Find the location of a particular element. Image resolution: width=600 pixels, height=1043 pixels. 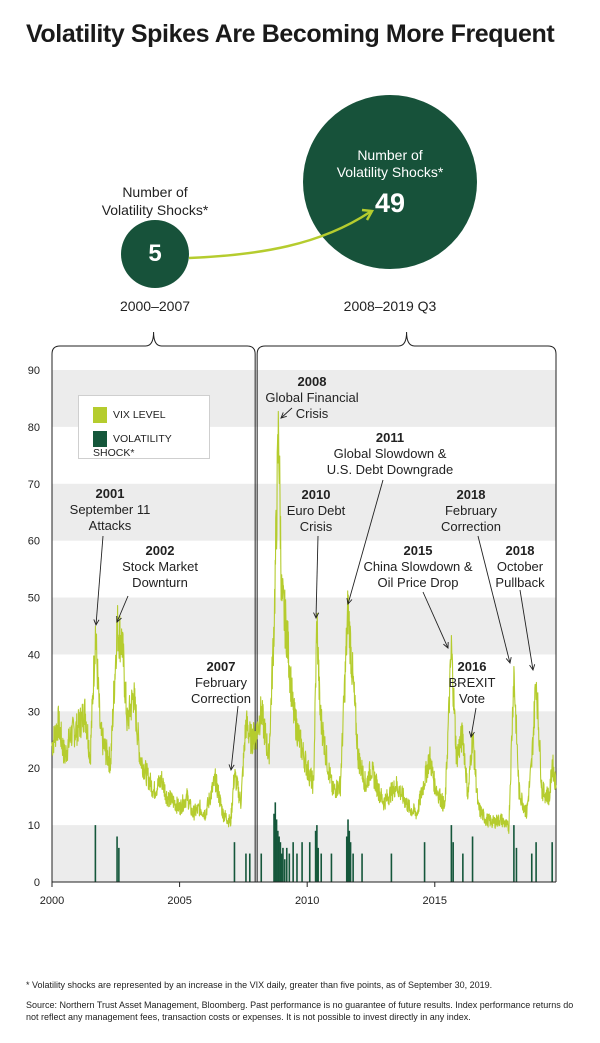

legend-item-vix: VIX LEVEL is located at coordinates (129, 415).